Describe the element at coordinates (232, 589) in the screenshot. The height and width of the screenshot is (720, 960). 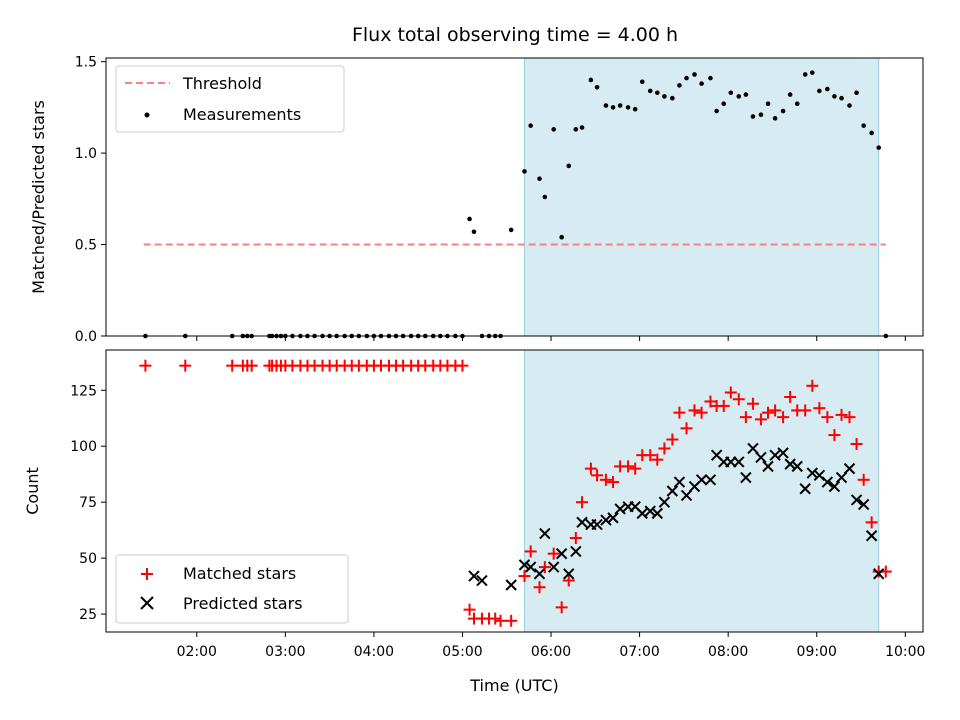
I see `bottom-legend-box` at that location.